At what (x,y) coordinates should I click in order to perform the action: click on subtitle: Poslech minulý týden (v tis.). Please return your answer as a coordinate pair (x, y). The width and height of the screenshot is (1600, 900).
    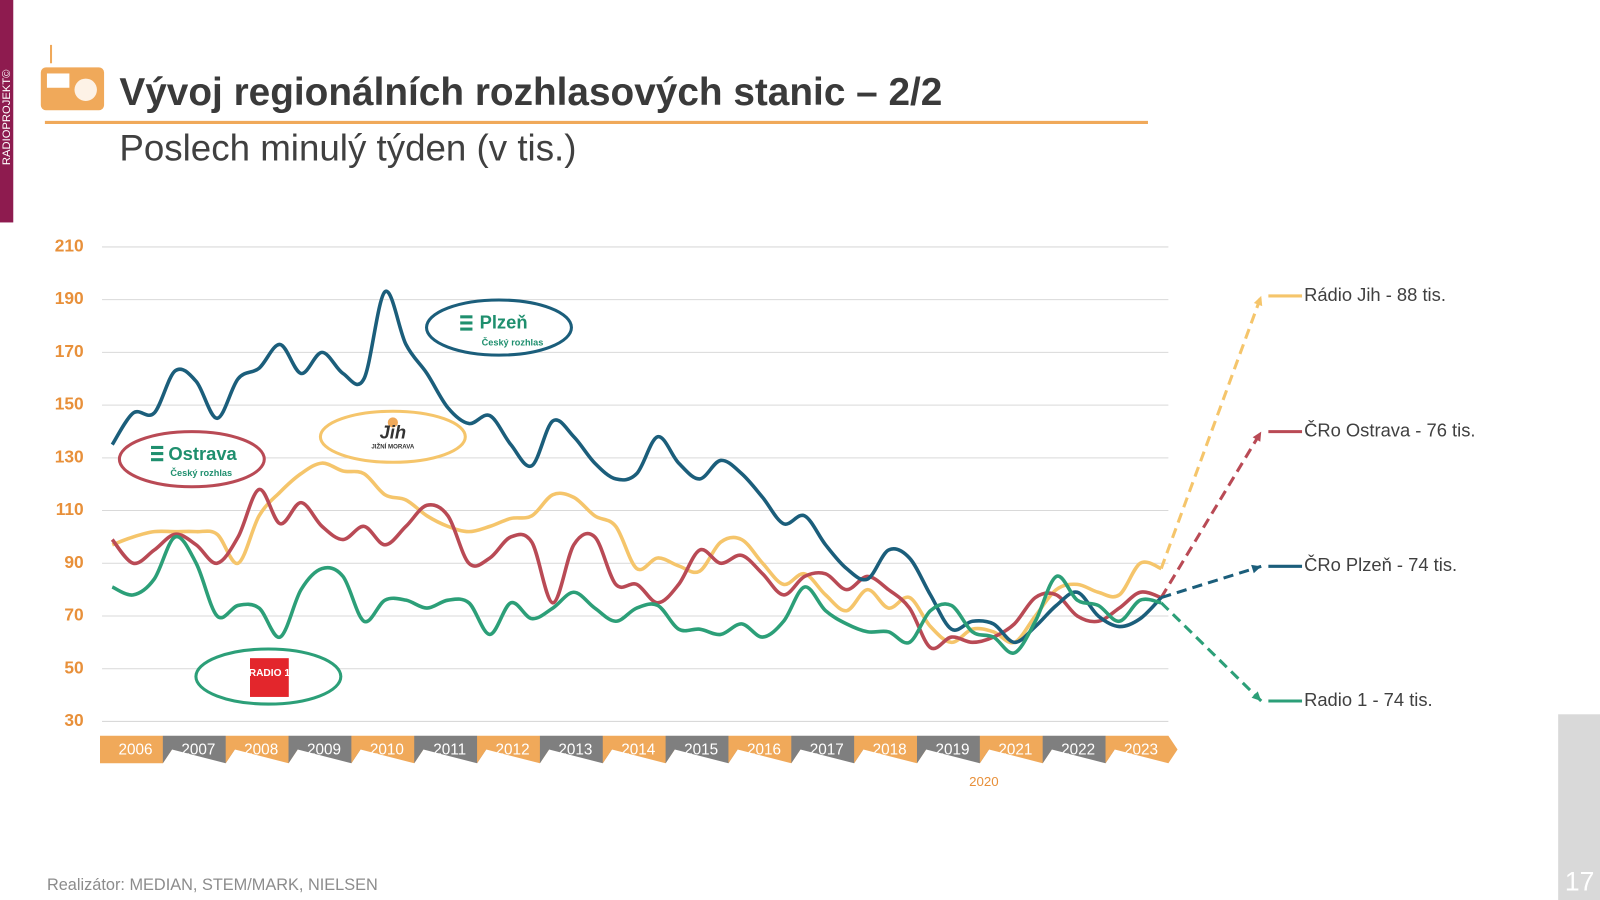
    Looking at the image, I should click on (347, 148).